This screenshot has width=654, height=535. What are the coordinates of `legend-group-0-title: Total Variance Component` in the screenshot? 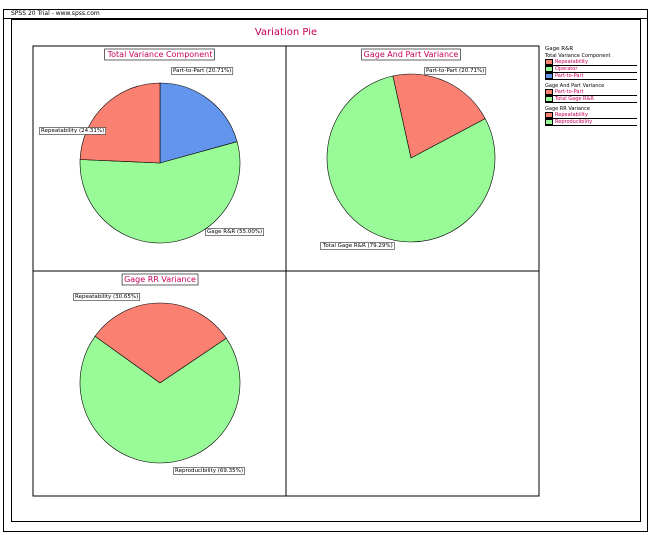 It's located at (578, 56).